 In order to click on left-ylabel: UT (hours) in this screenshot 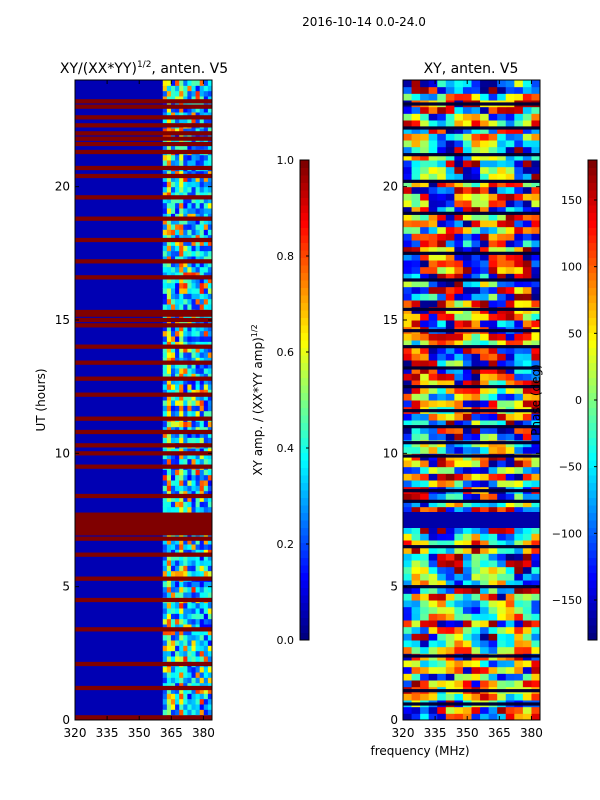, I will do `click(41, 399)`.